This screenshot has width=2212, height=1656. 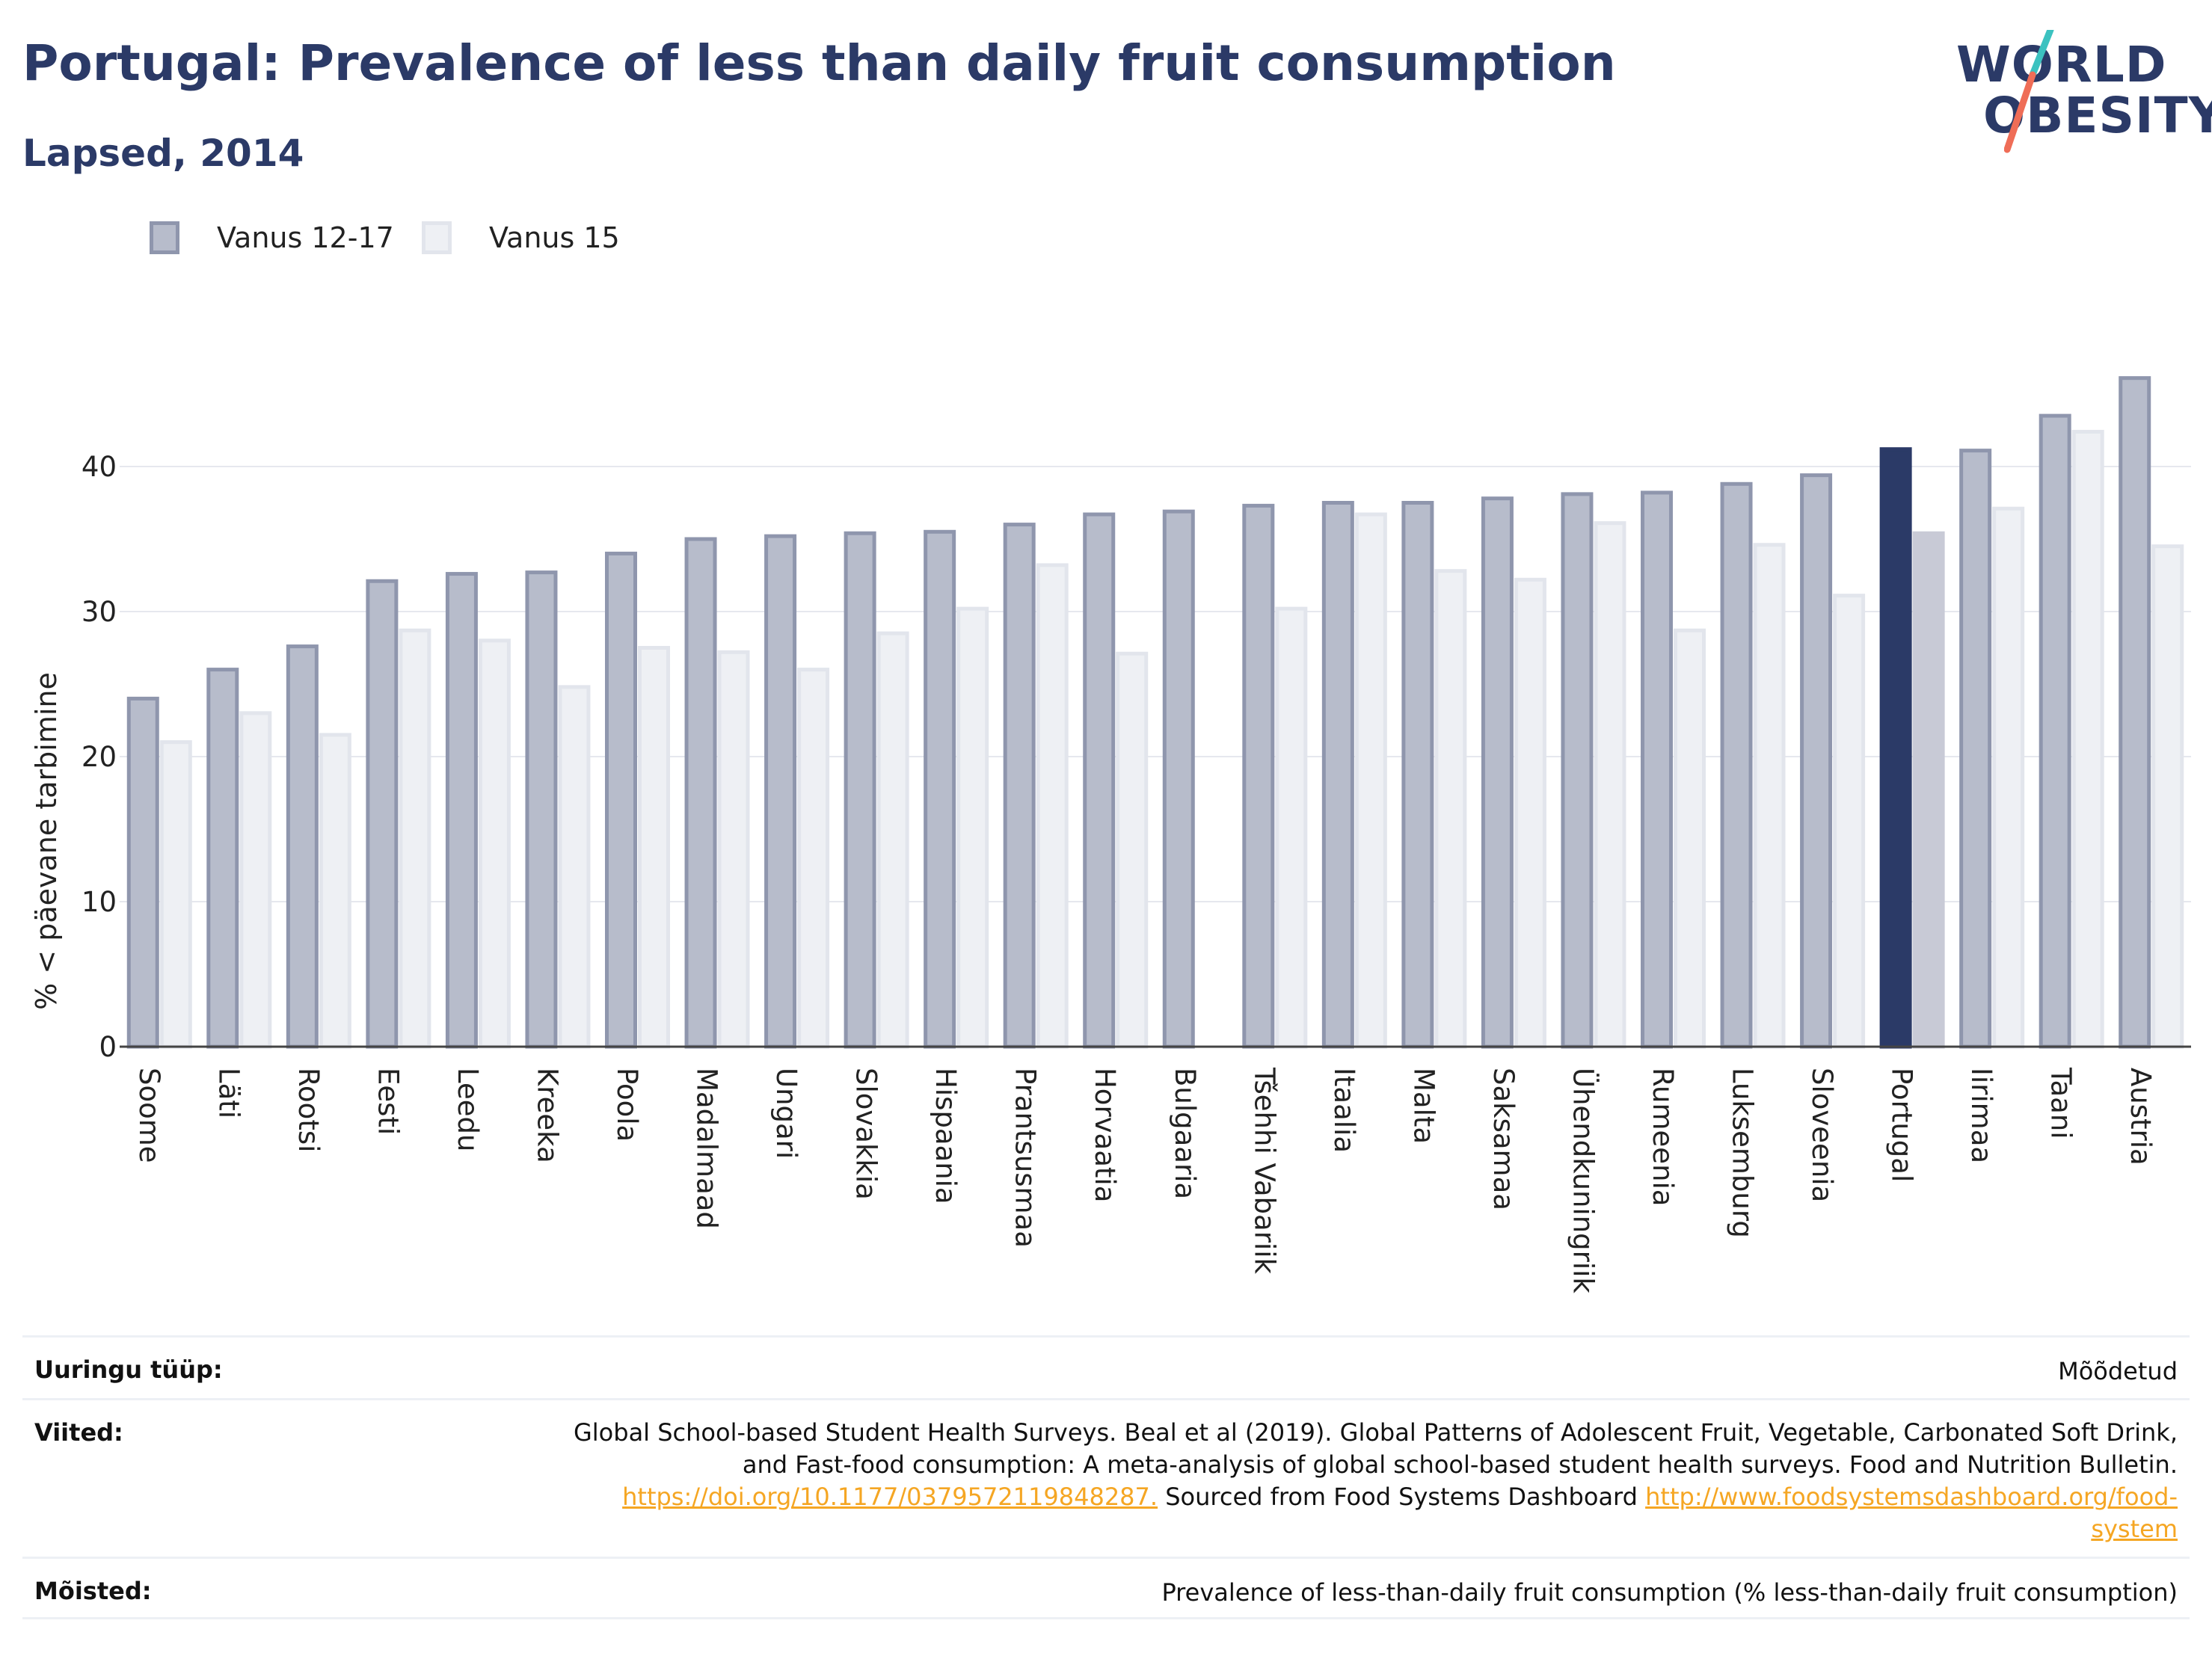 I want to click on x-tick-label: Tšehhi Vabariik, so click(x=1264, y=1171).